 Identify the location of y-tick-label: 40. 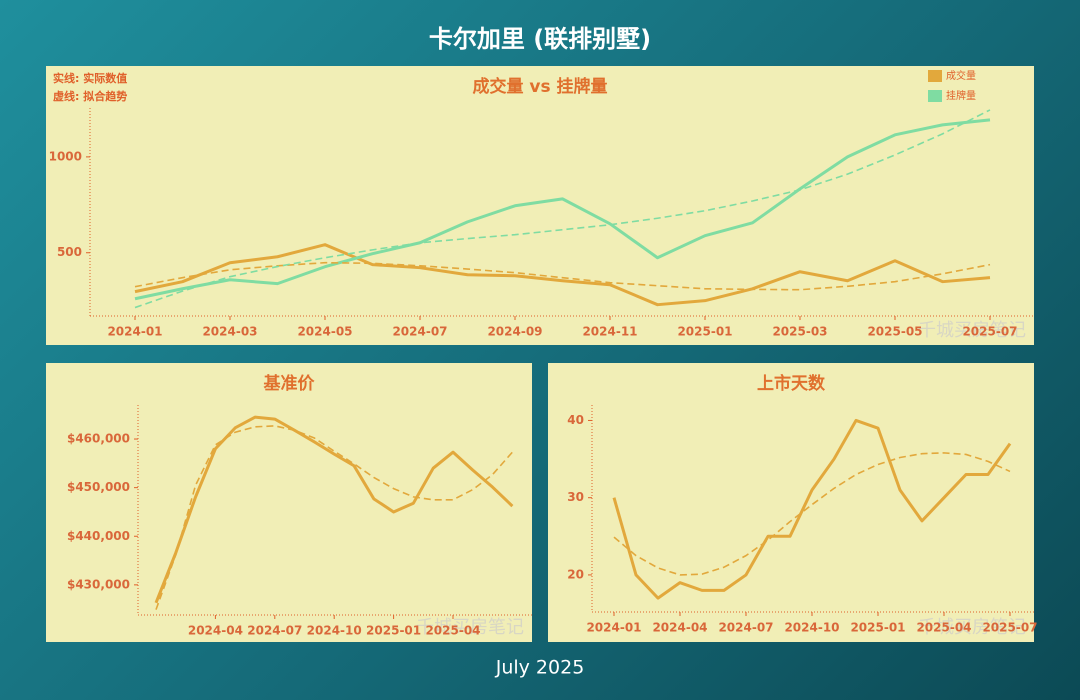
(575, 420).